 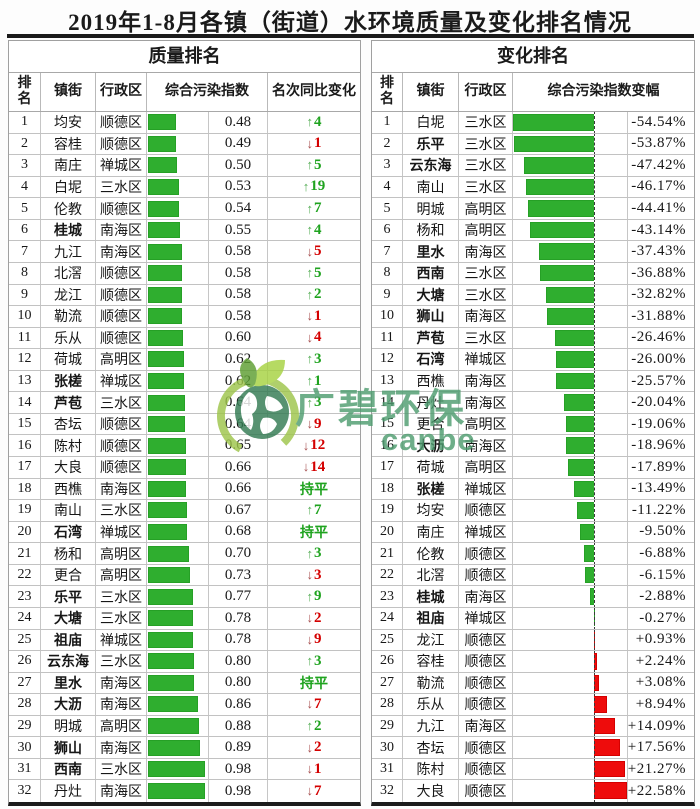 I want to click on change-table-row: 20 南庄 禅城区 -9.50%, so click(x=533, y=532).